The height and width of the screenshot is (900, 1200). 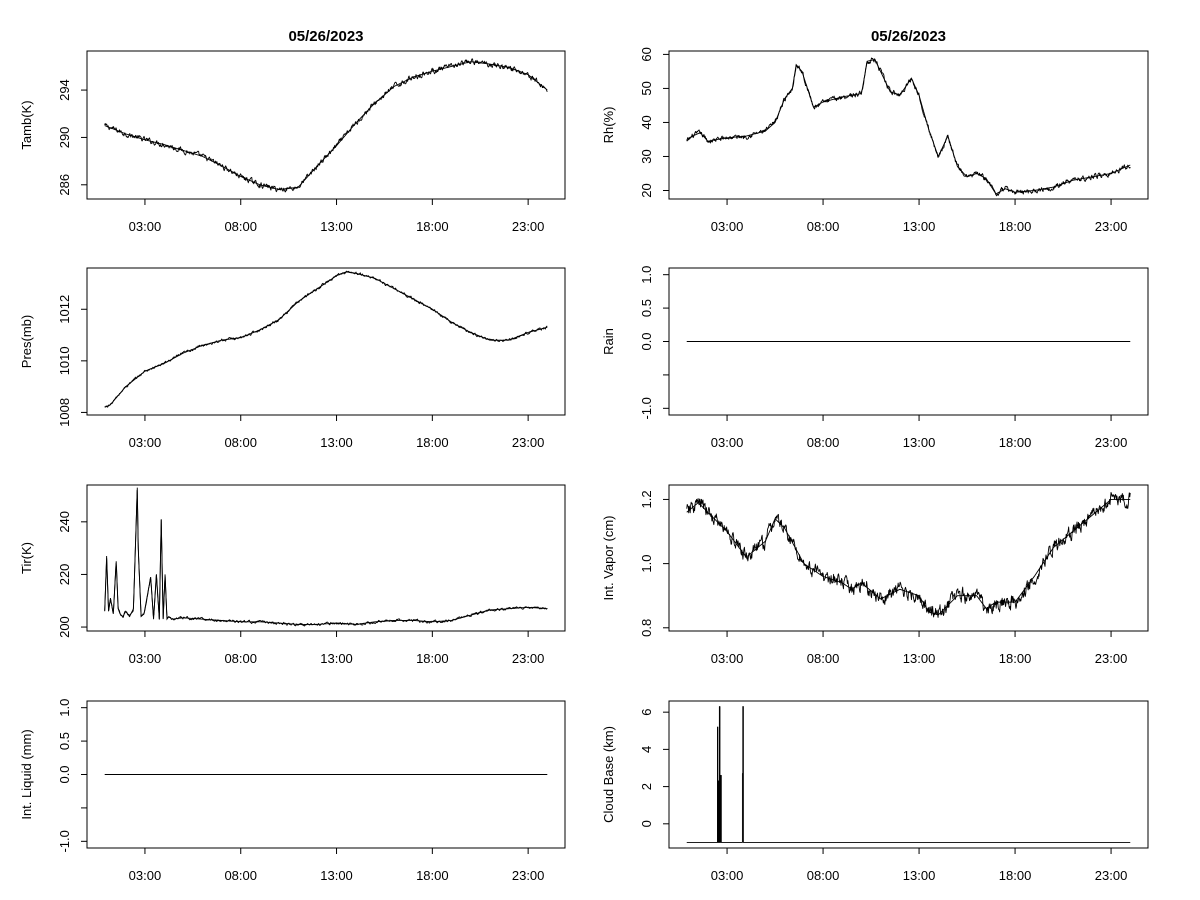 What do you see at coordinates (64, 309) in the screenshot?
I see `y-tick-label: 1012` at bounding box center [64, 309].